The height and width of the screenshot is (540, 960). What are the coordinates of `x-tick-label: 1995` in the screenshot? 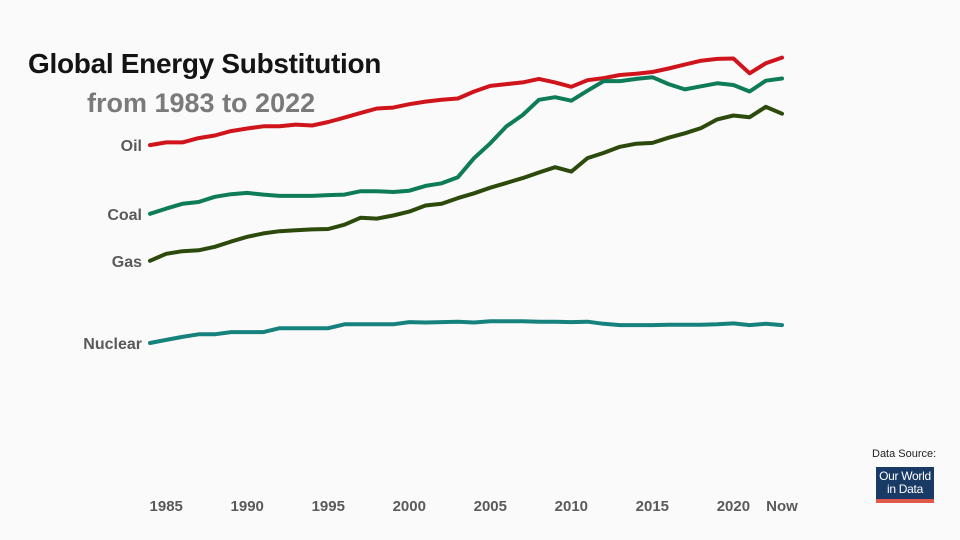 It's located at (328, 506).